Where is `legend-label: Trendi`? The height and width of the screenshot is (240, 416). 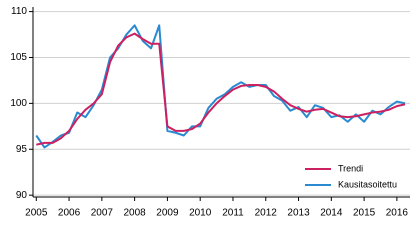
legend-label: Trendi is located at coordinates (350, 168).